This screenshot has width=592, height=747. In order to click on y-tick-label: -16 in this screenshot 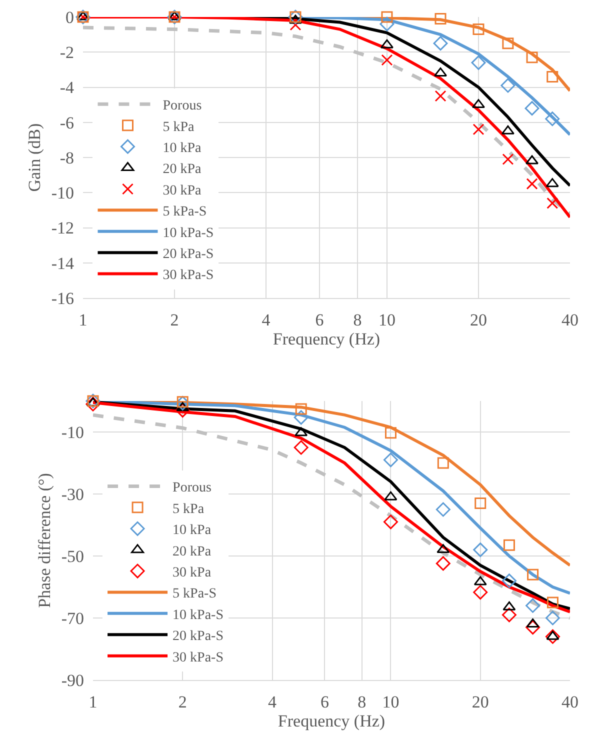, I will do `click(62, 298)`.